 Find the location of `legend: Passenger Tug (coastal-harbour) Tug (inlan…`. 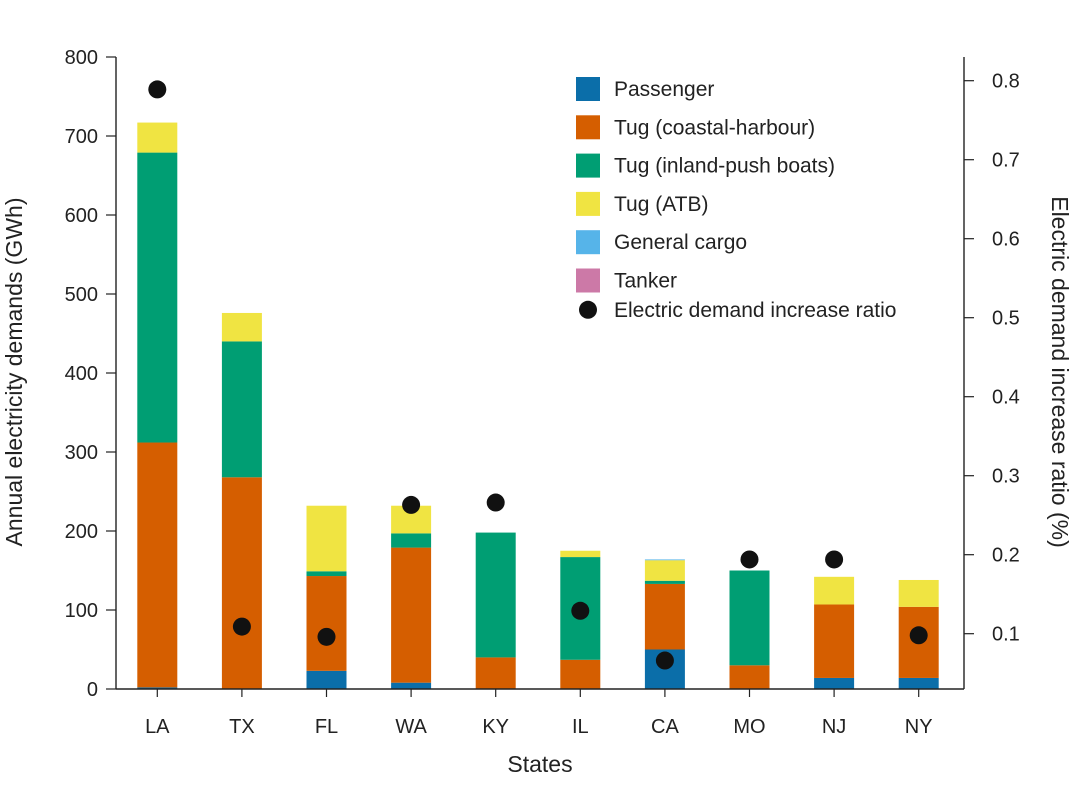

legend: Passenger Tug (coastal-harbour) Tug (inlan… is located at coordinates (736, 199).